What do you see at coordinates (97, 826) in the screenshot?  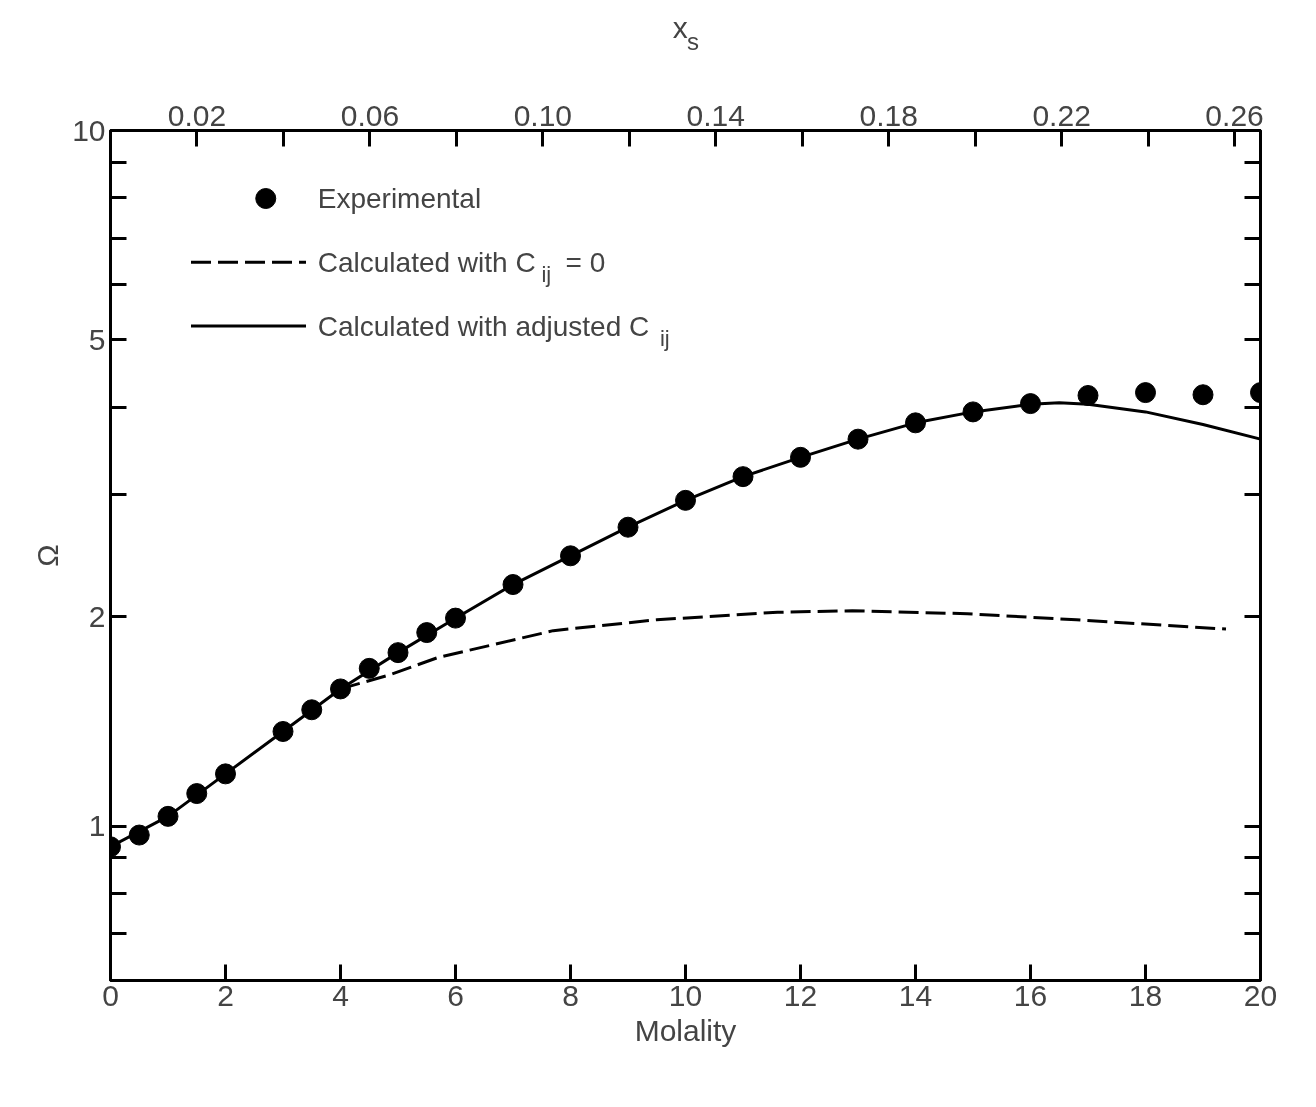 I see `y-tick-label: 1` at bounding box center [97, 826].